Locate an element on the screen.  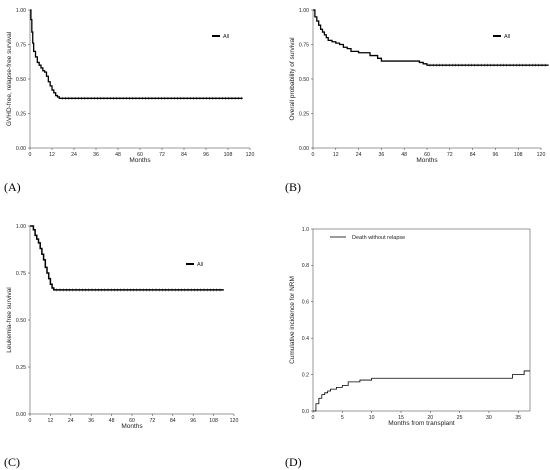
y-axis-label: GVHD-free, relapse-free survival is located at coordinates (9, 78).